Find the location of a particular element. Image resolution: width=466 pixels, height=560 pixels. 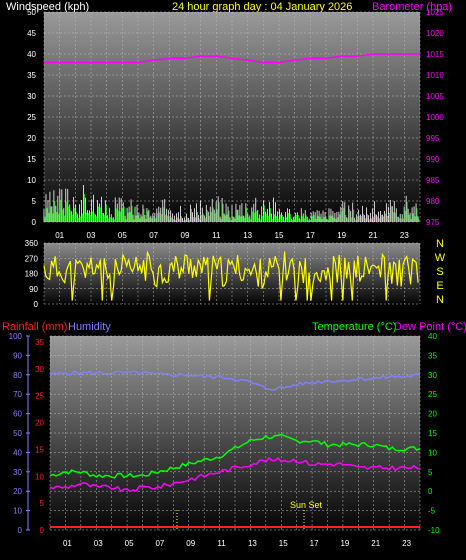

rainfall-tick-label: 25 is located at coordinates (39, 396).